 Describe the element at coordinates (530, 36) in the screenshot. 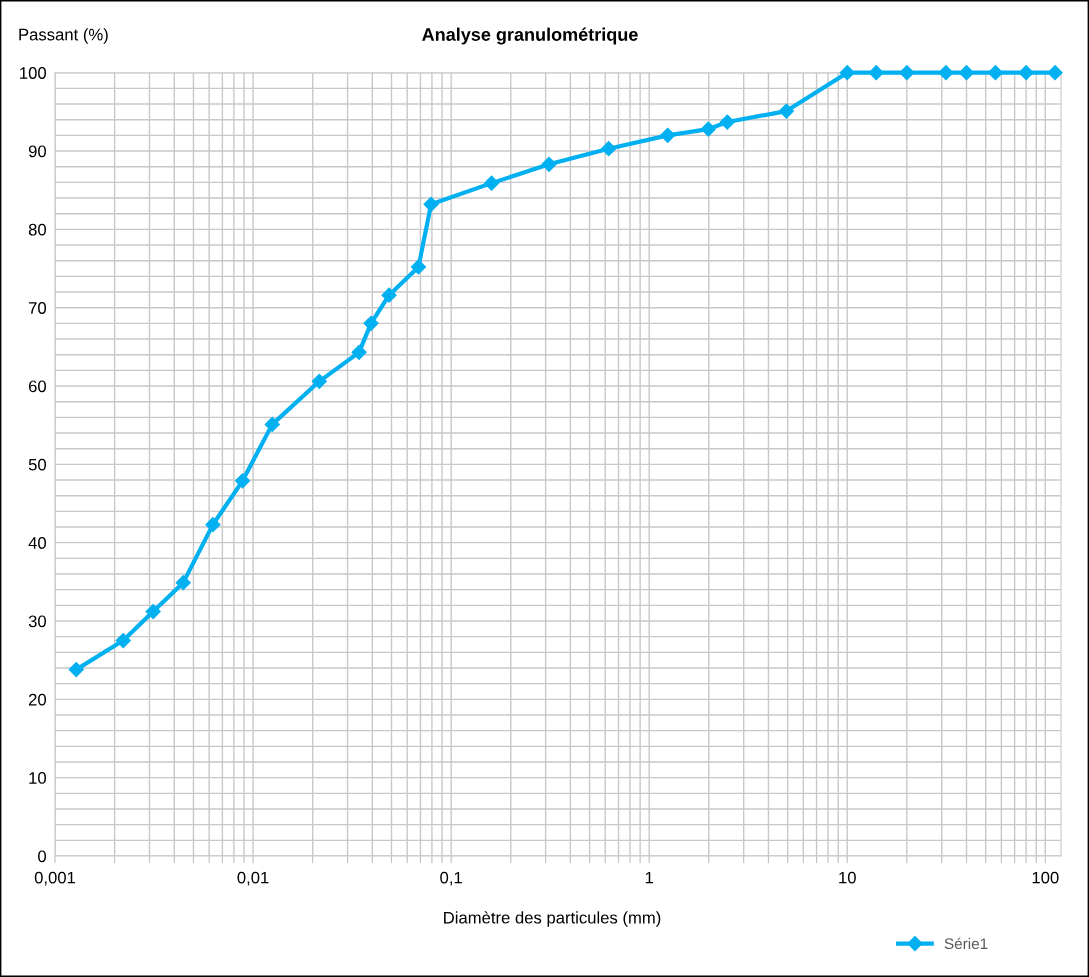

I see `chart-title: Analyse granulométrique` at that location.